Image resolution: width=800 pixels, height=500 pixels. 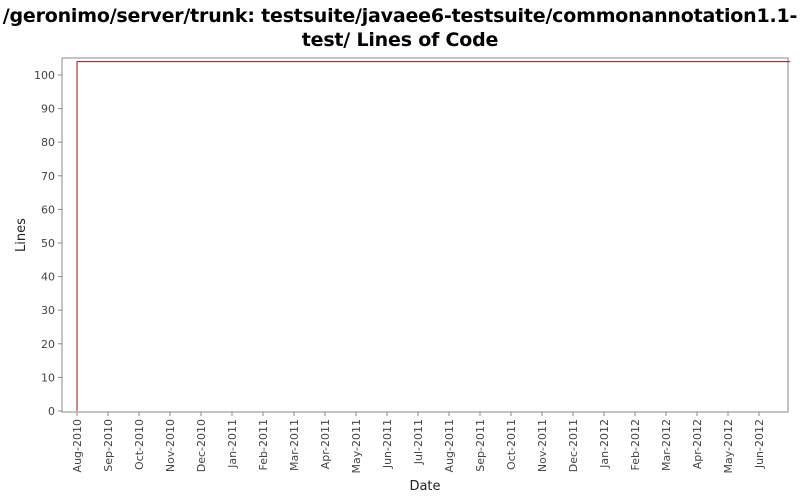 What do you see at coordinates (48, 142) in the screenshot?
I see `y-tick-label: 80` at bounding box center [48, 142].